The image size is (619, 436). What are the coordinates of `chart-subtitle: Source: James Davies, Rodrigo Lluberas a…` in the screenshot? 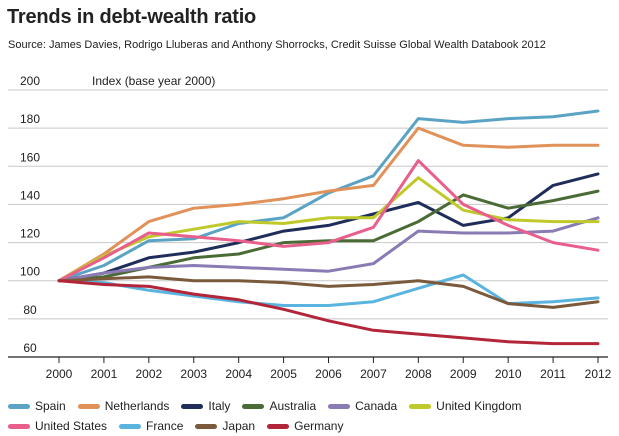 It's located at (277, 45).